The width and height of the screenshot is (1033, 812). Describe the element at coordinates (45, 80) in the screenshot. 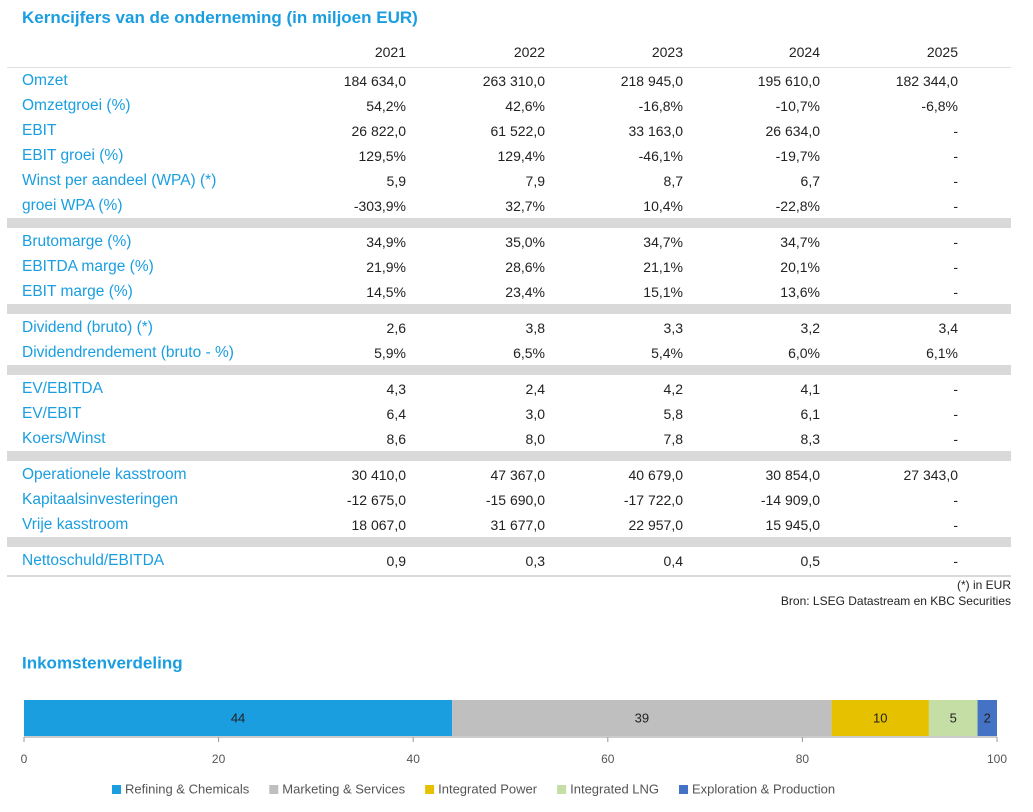

I see `row-label: Omzet` at that location.